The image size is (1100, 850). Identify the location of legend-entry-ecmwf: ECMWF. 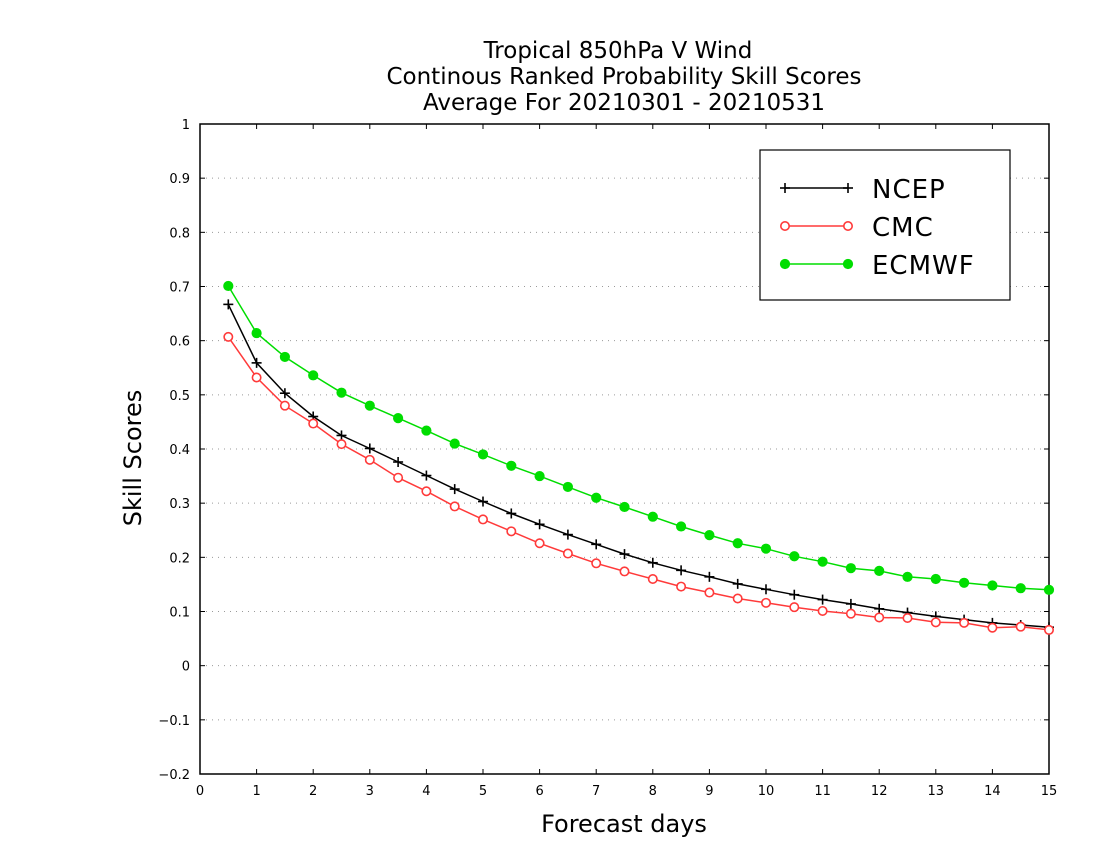
(877, 266).